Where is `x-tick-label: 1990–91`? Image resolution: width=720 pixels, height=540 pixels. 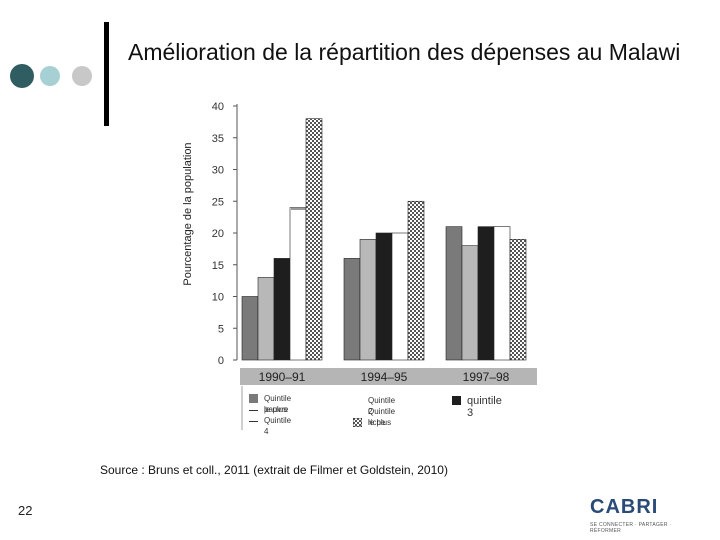
x-tick-label: 1990–91 is located at coordinates (282, 377).